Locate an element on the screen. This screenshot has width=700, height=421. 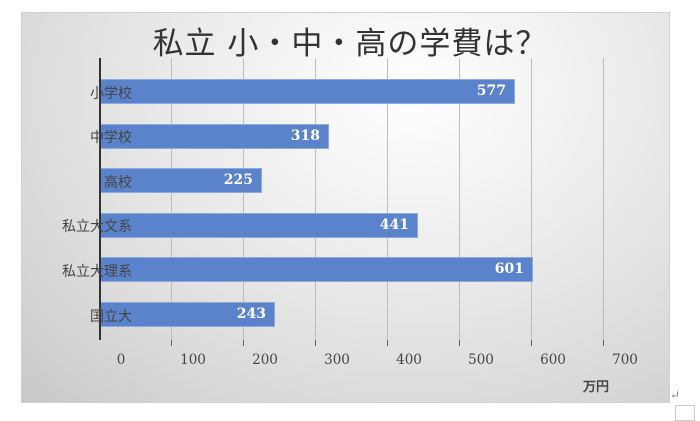
bar-elementary: 577 is located at coordinates (307, 91).